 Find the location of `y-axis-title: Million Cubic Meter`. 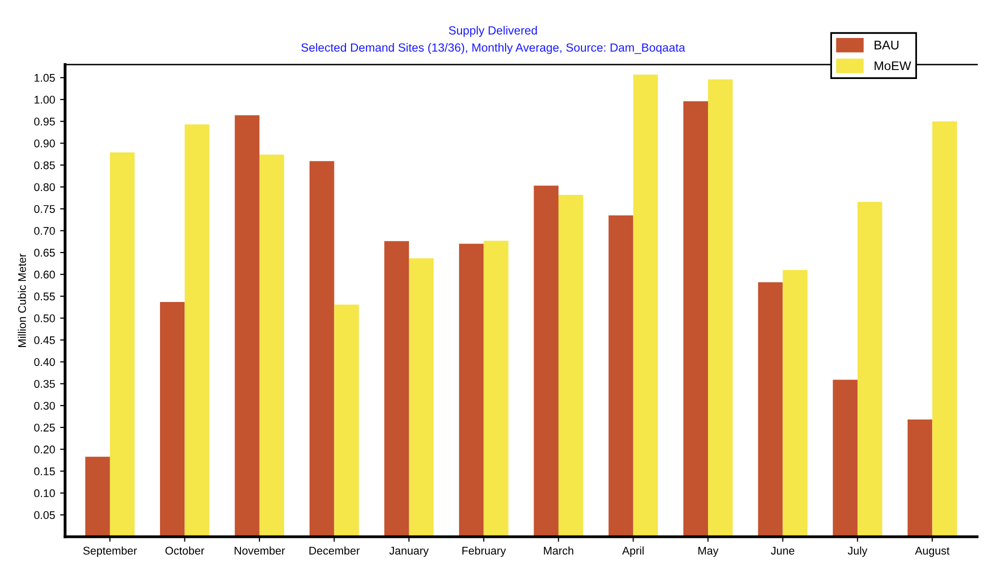

y-axis-title: Million Cubic Meter is located at coordinates (22, 300).